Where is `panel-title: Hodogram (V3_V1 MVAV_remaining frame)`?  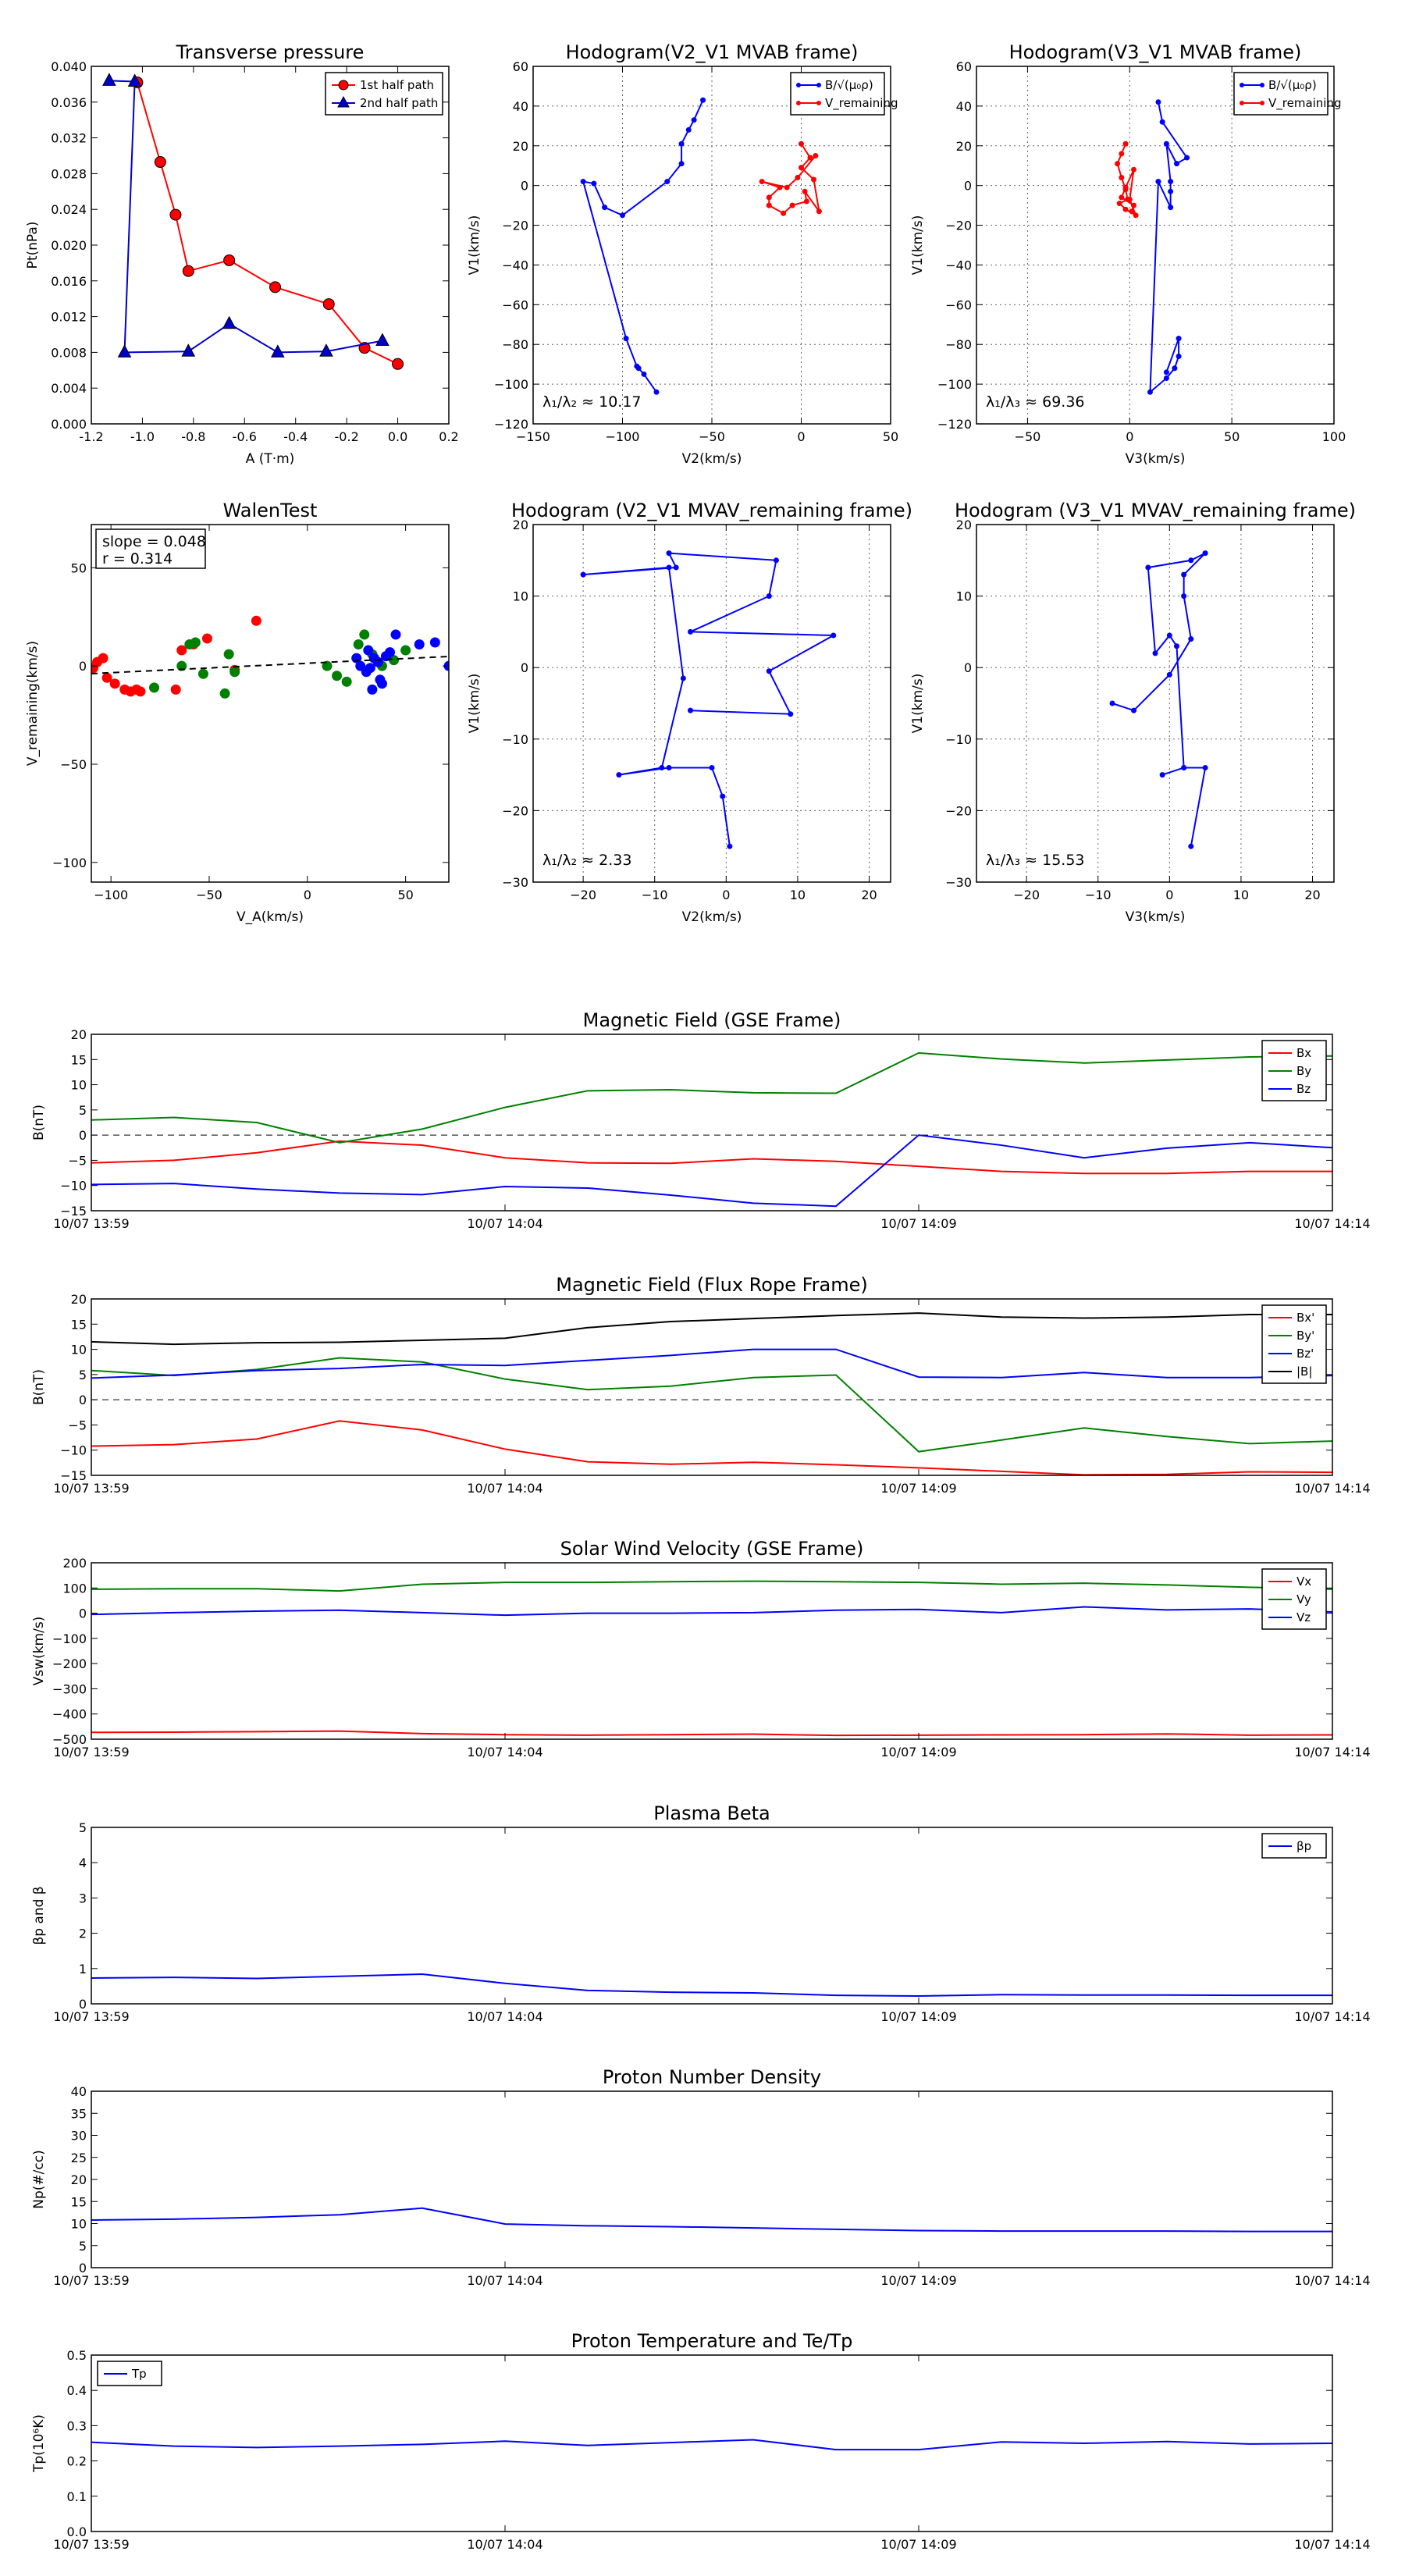
panel-title: Hodogram (V3_V1 MVAV_remaining frame) is located at coordinates (1155, 510).